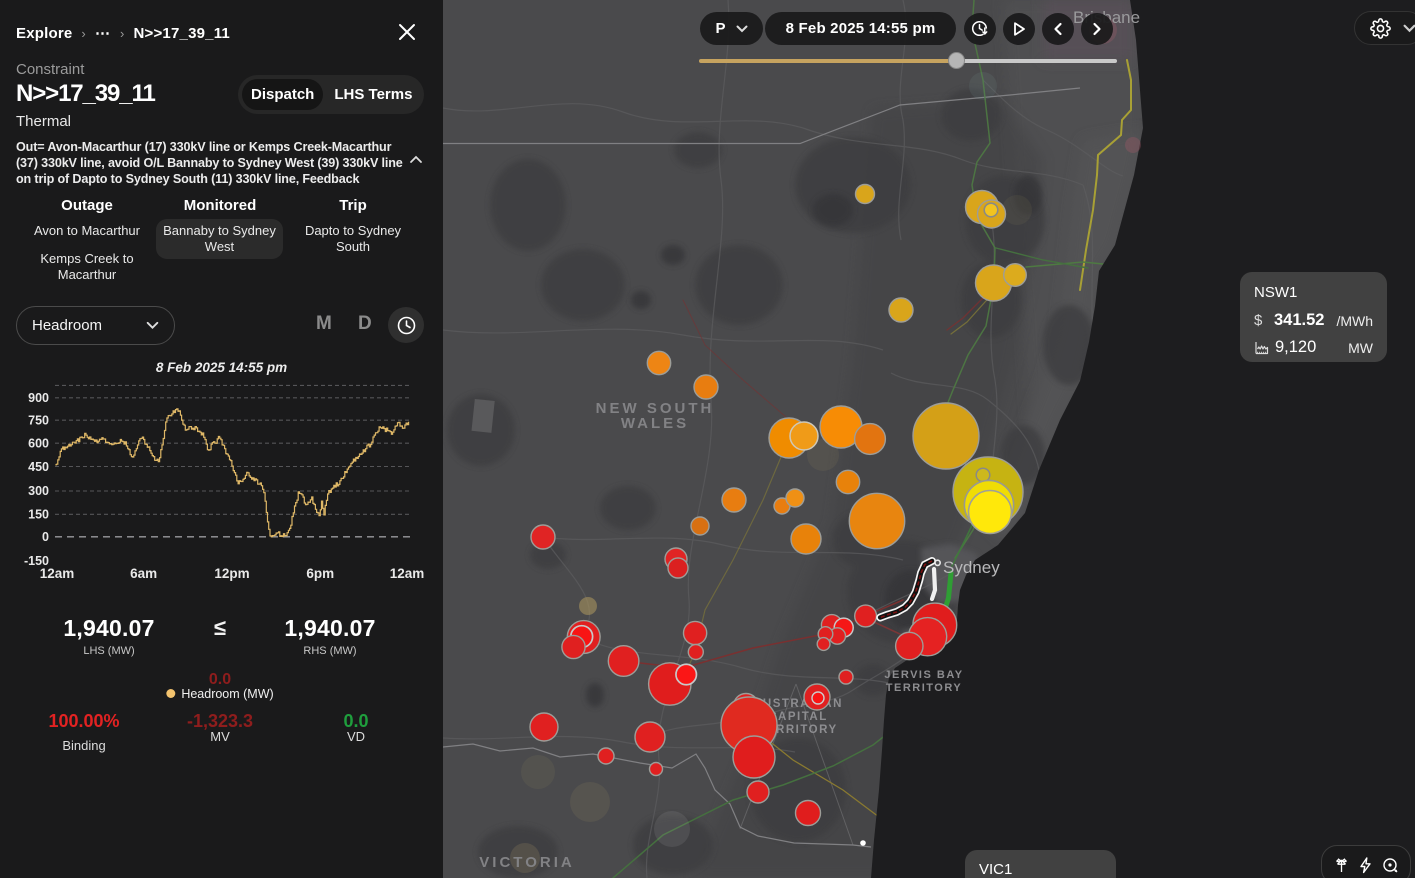 The width and height of the screenshot is (1415, 878). What do you see at coordinates (38, 467) in the screenshot?
I see `svg-text: 450` at bounding box center [38, 467].